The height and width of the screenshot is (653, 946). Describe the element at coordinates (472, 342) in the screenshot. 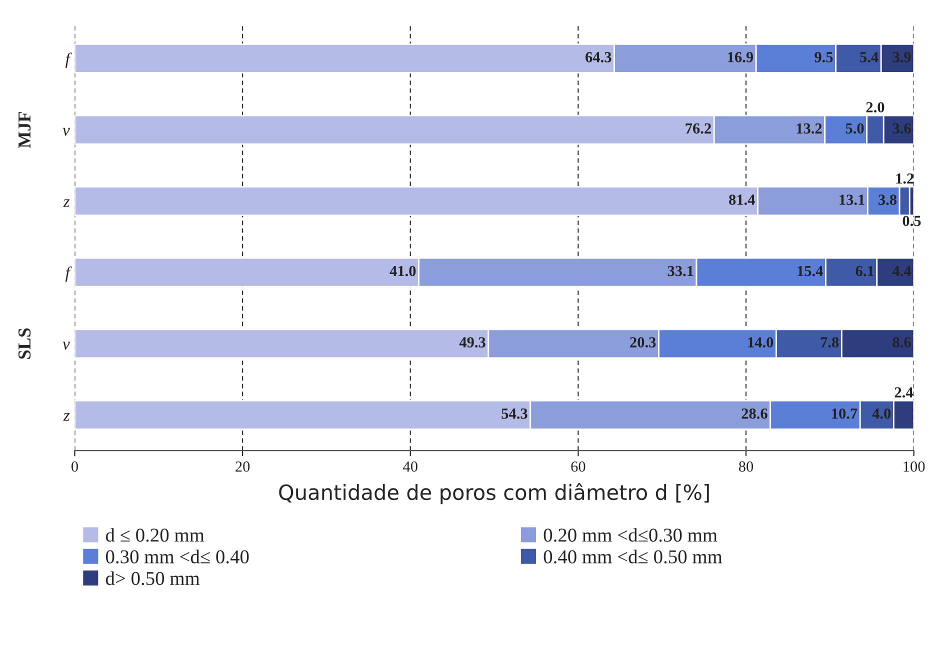

I see `data-label: 49.3` at that location.